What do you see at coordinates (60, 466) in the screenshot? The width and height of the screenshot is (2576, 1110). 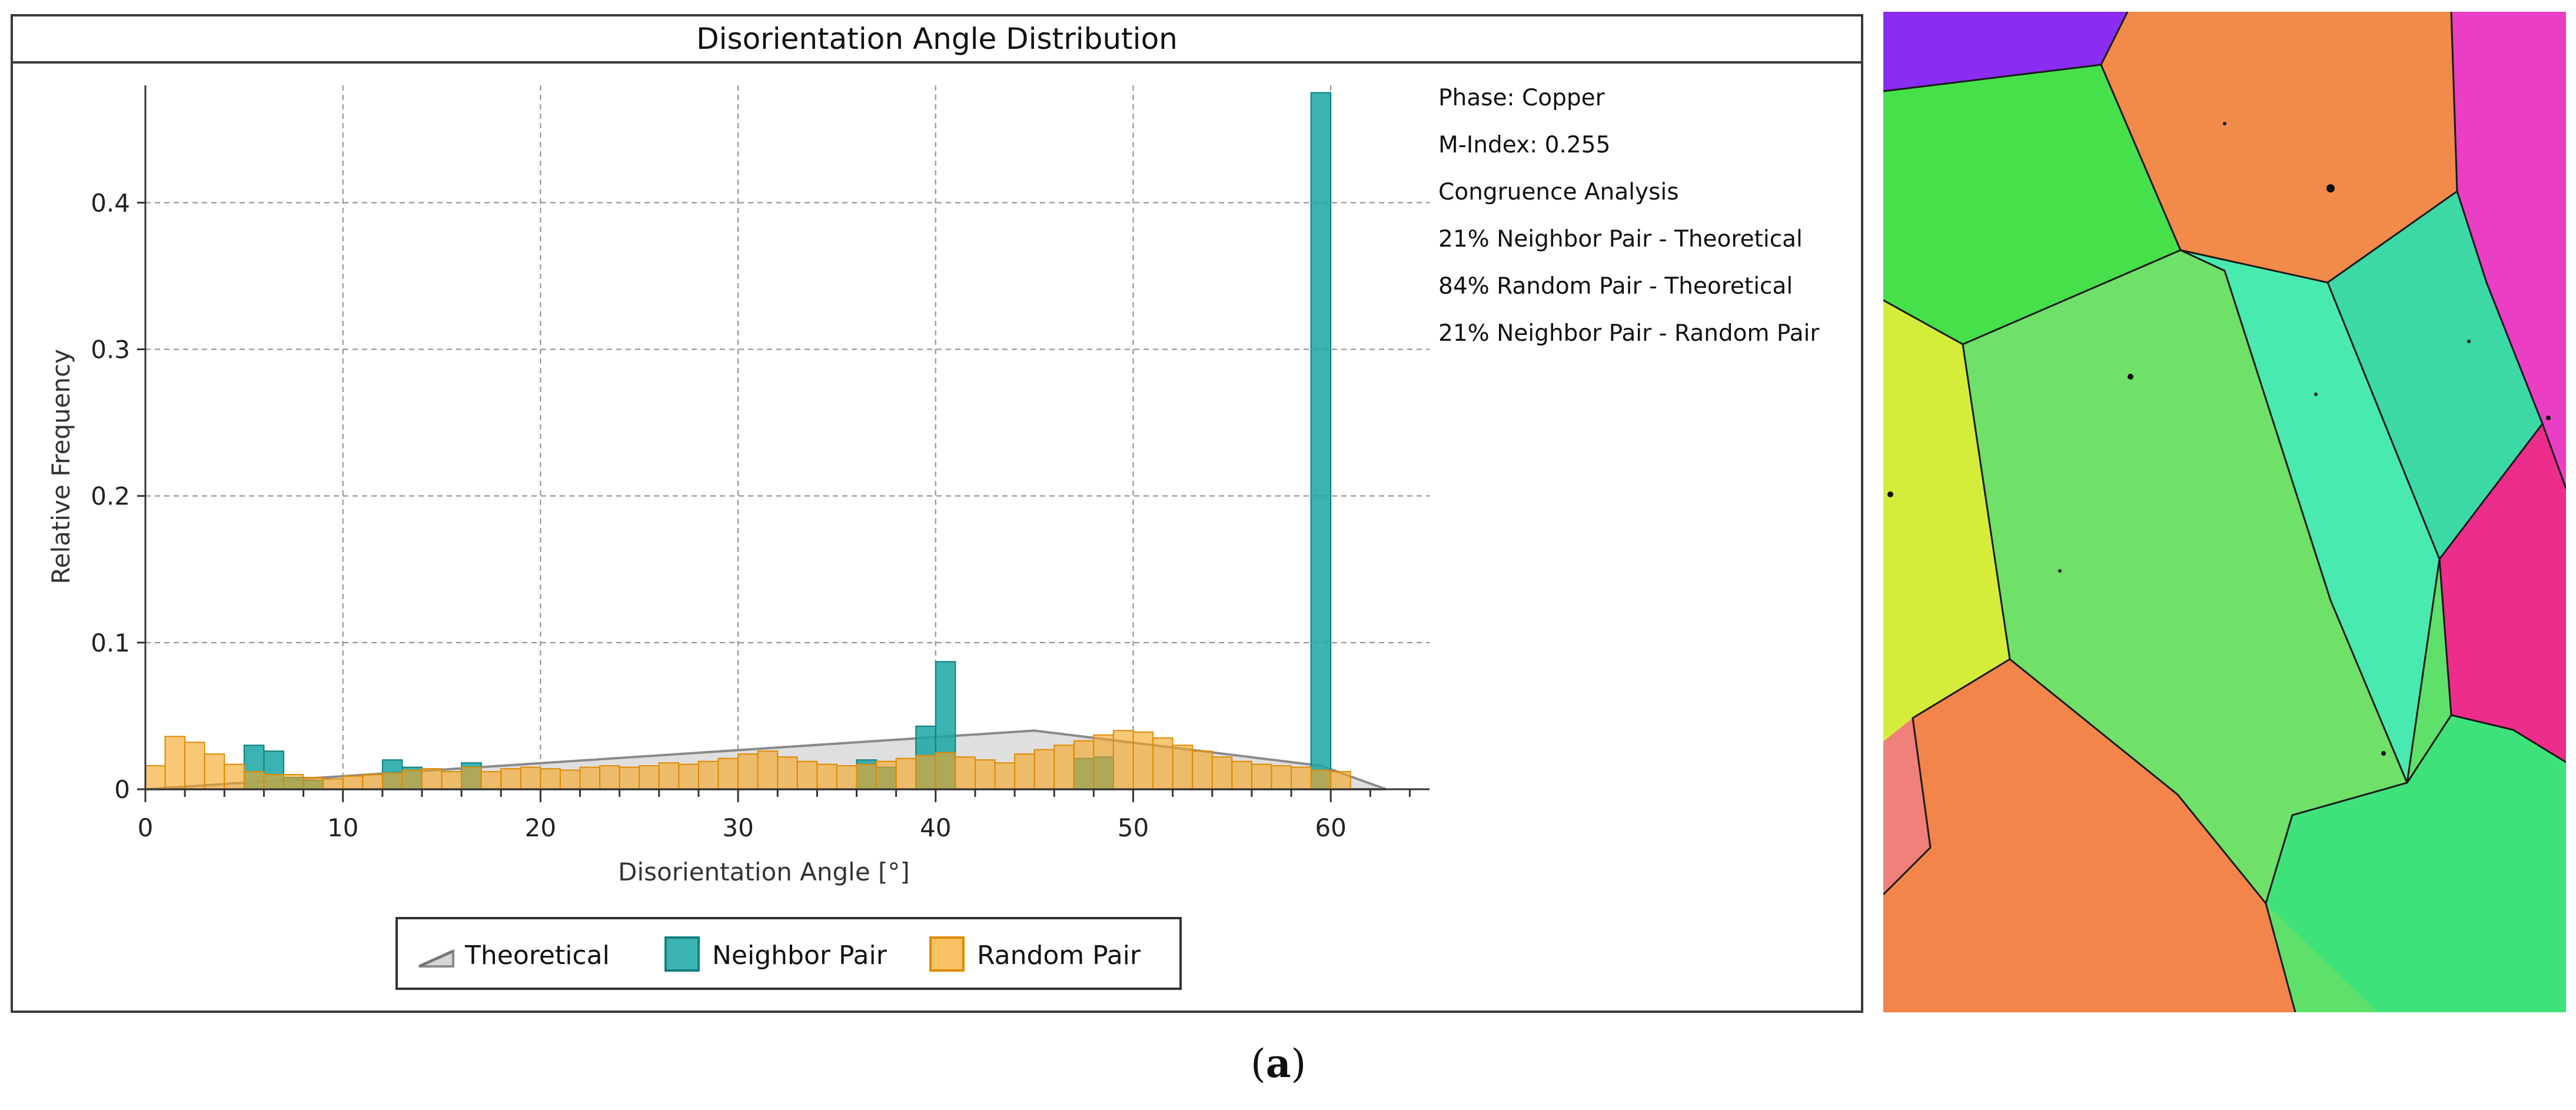 I see `y-axis-title: Relative Frequency` at bounding box center [60, 466].